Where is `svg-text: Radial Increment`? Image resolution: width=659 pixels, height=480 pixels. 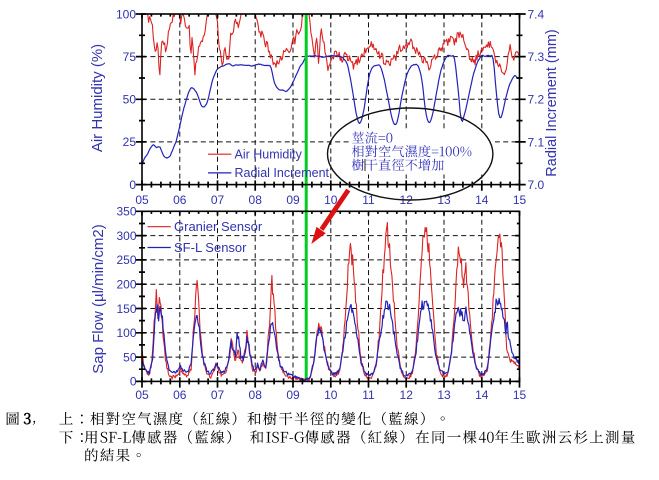
svg-text: Radial Increment is located at coordinates (282, 173).